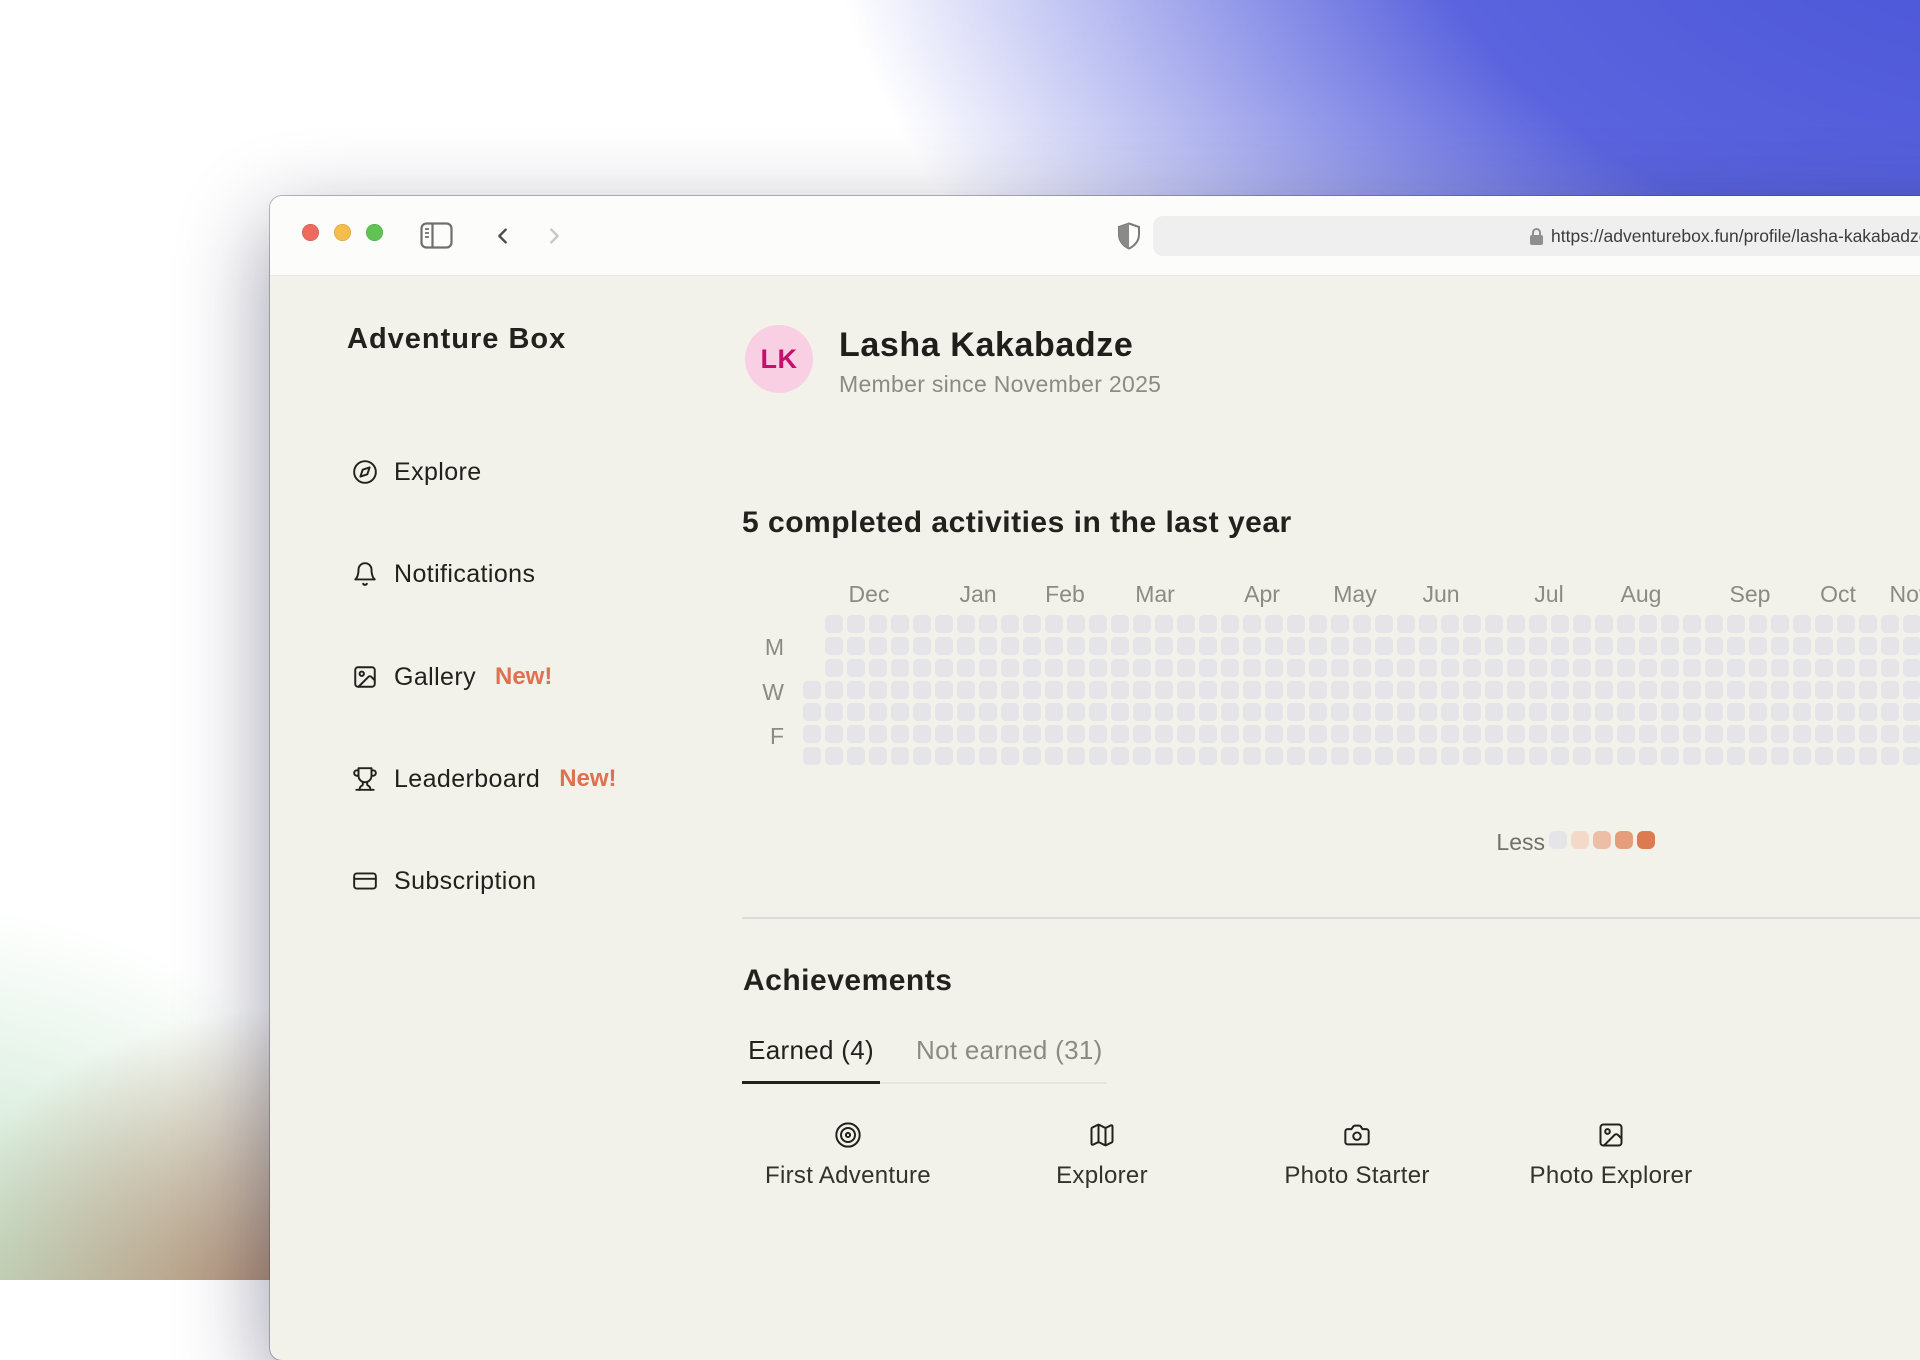 This screenshot has width=1920, height=1360. What do you see at coordinates (417, 472) in the screenshot?
I see `sidebar-item-explore: Explore` at bounding box center [417, 472].